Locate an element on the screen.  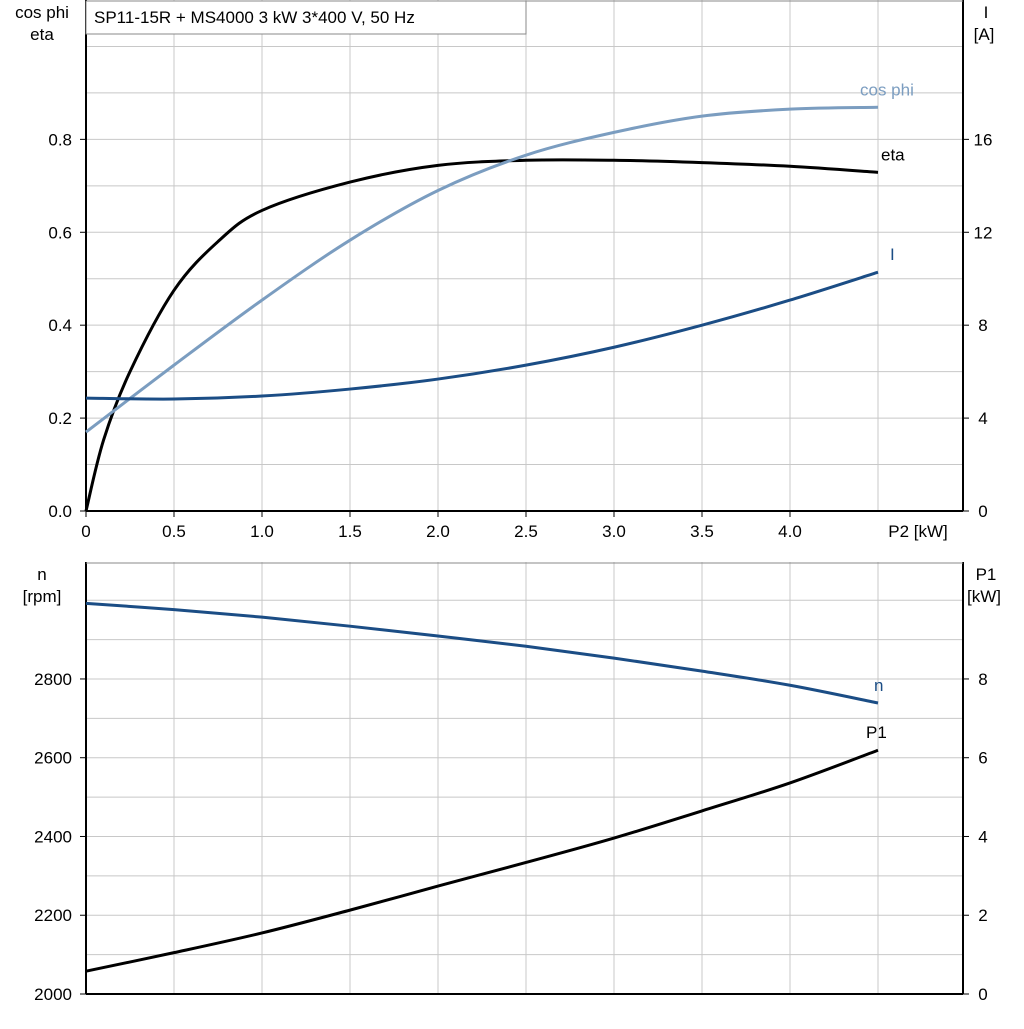
y-axis-title-right: P1 is located at coordinates (986, 574).